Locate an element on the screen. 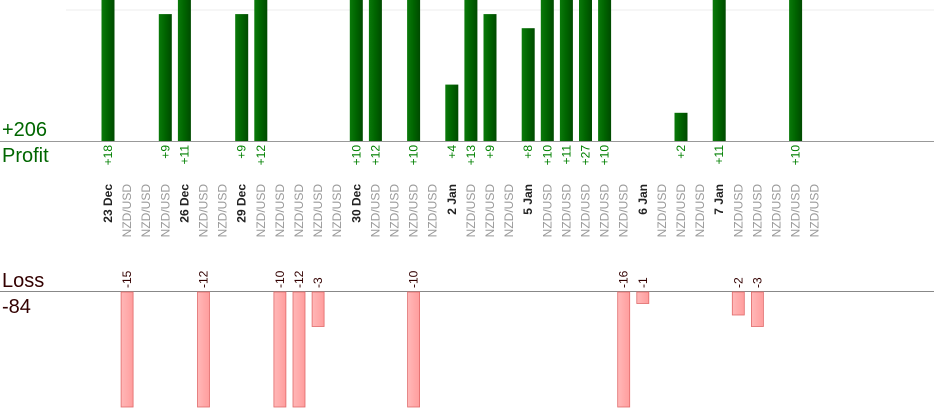  date-label: 5 Jan is located at coordinates (528, 199).